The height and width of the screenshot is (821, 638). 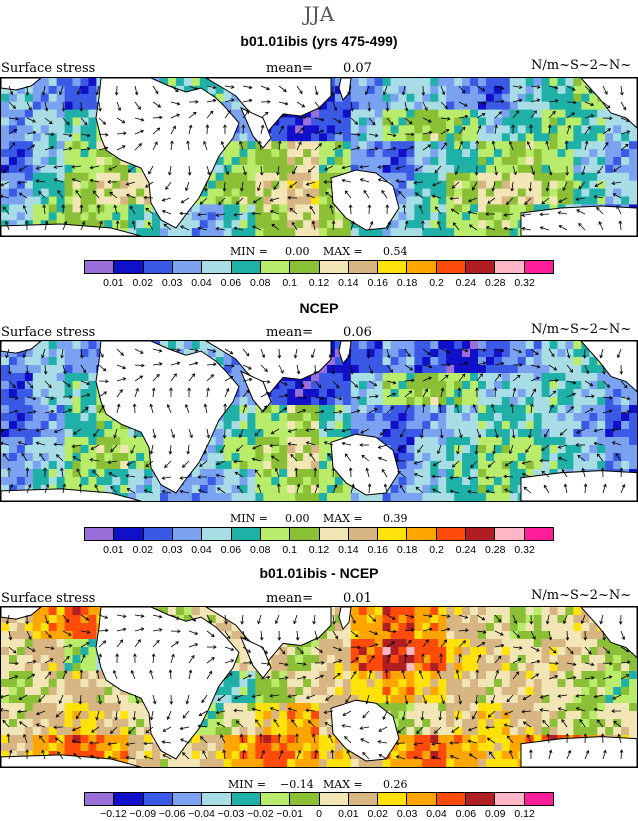 What do you see at coordinates (348, 550) in the screenshot?
I see `colorbar-tick-label: 0.14` at bounding box center [348, 550].